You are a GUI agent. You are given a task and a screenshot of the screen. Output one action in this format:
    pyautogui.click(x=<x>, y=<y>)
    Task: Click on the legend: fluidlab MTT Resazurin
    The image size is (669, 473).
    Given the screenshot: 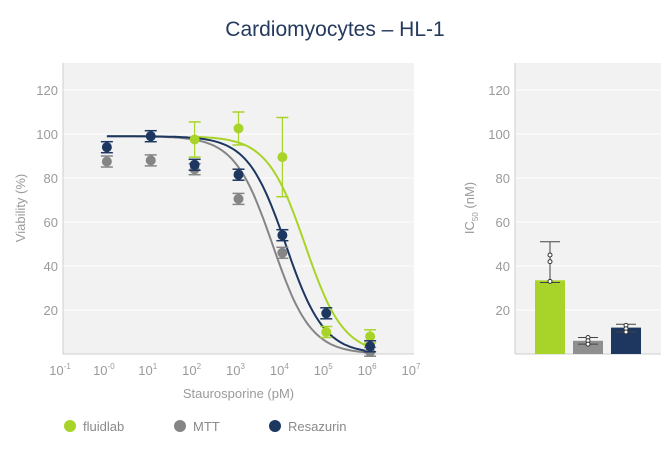 What is the action you would take?
    pyautogui.click(x=205, y=426)
    